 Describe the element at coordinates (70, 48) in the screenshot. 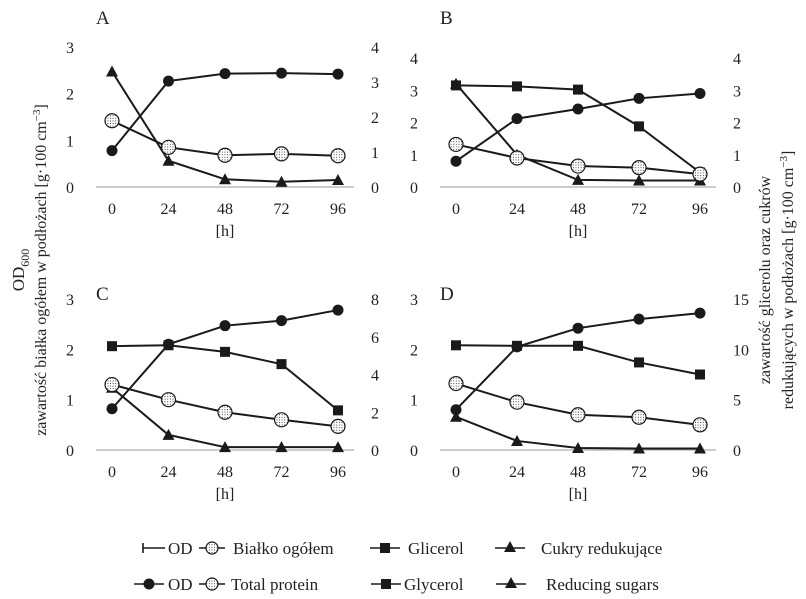

I see `left-tick-label-a: 3` at that location.